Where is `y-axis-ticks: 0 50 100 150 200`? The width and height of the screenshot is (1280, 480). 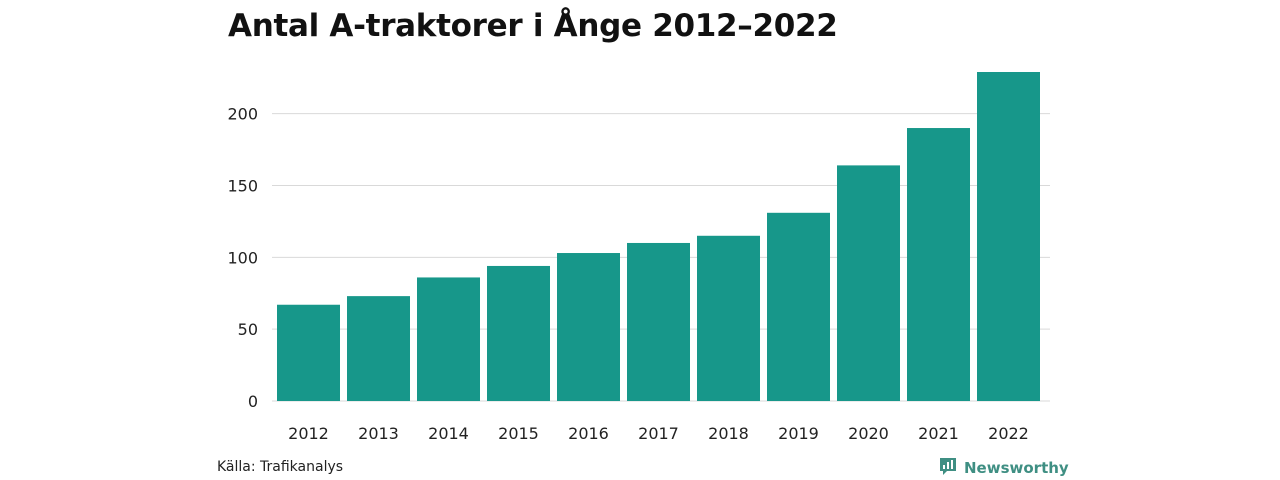 y-axis-ticks: 0 50 100 150 200 is located at coordinates (242, 258).